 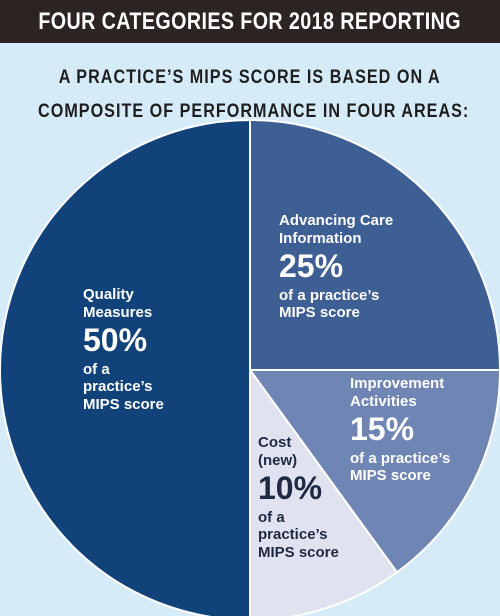 What do you see at coordinates (108, 294) in the screenshot?
I see `quality-name-1: Quality` at bounding box center [108, 294].